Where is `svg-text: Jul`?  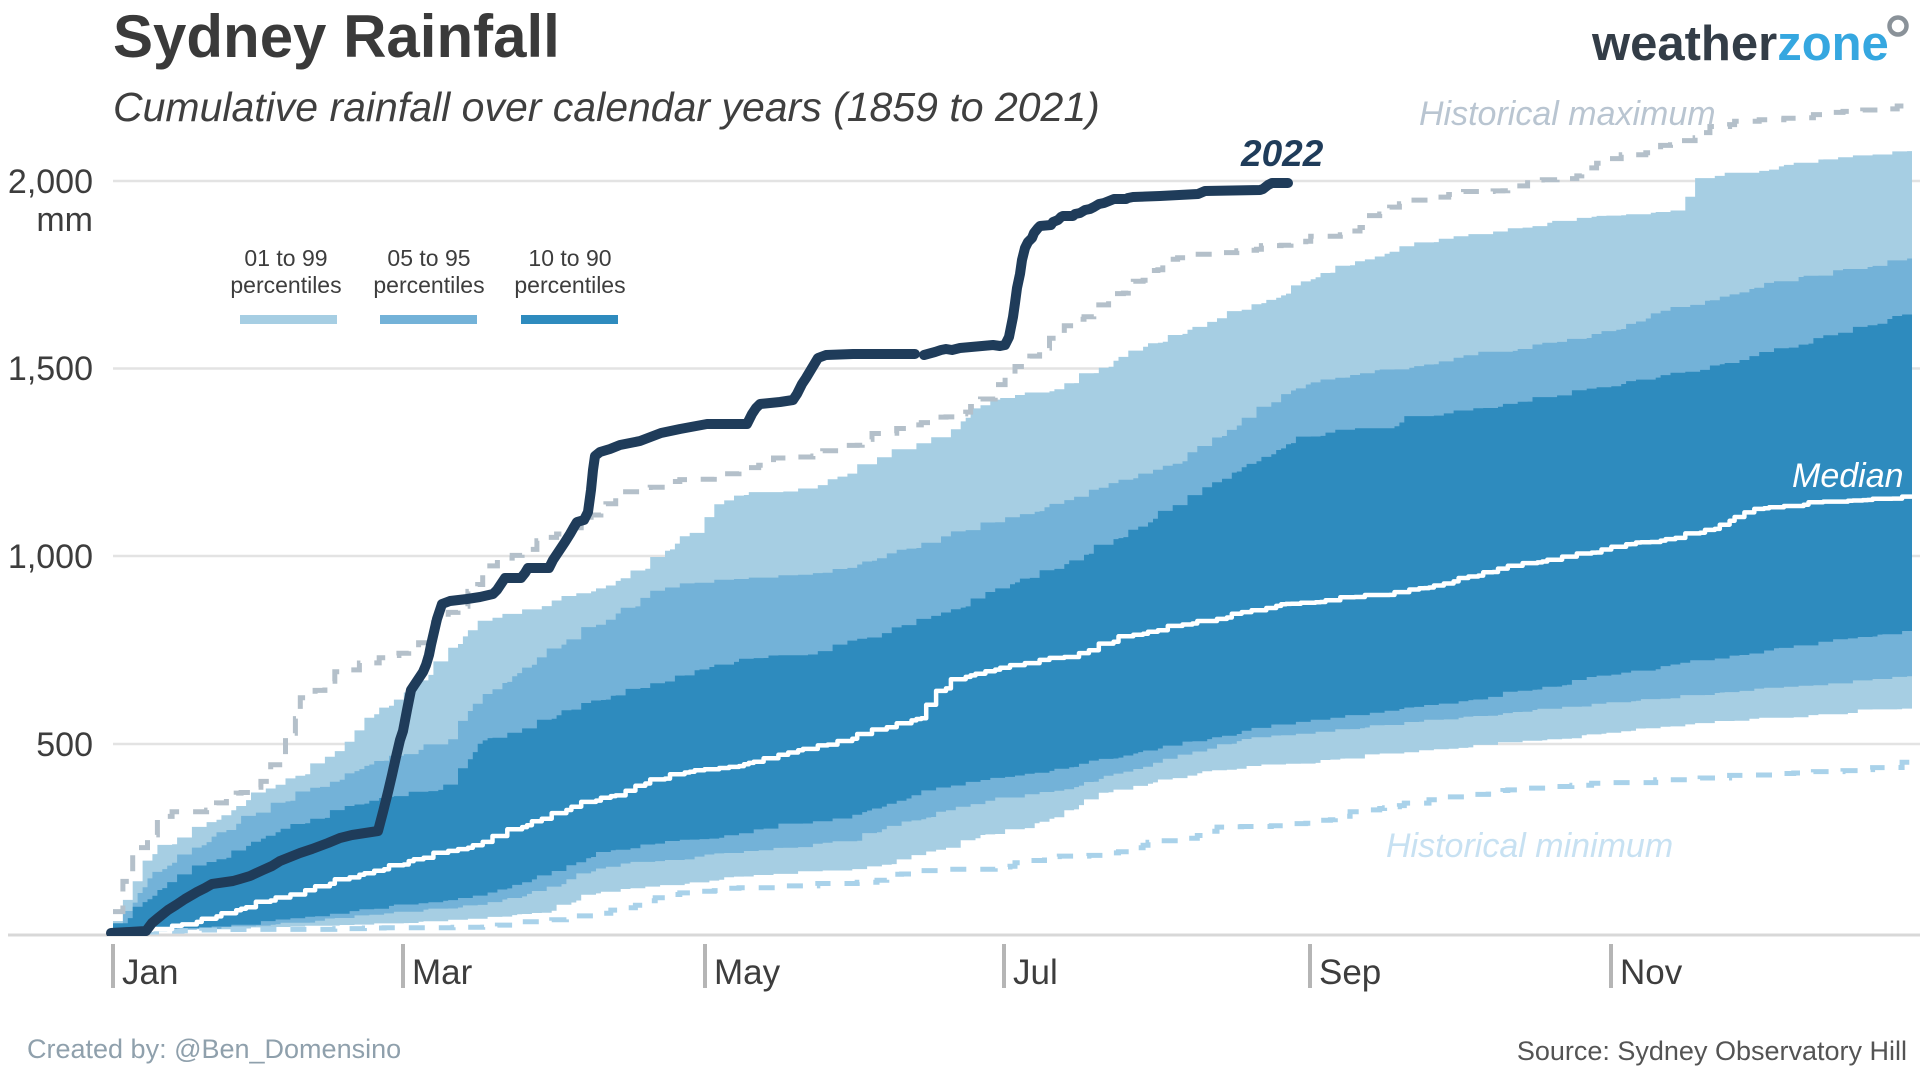
svg-text: Jul is located at coordinates (1035, 972).